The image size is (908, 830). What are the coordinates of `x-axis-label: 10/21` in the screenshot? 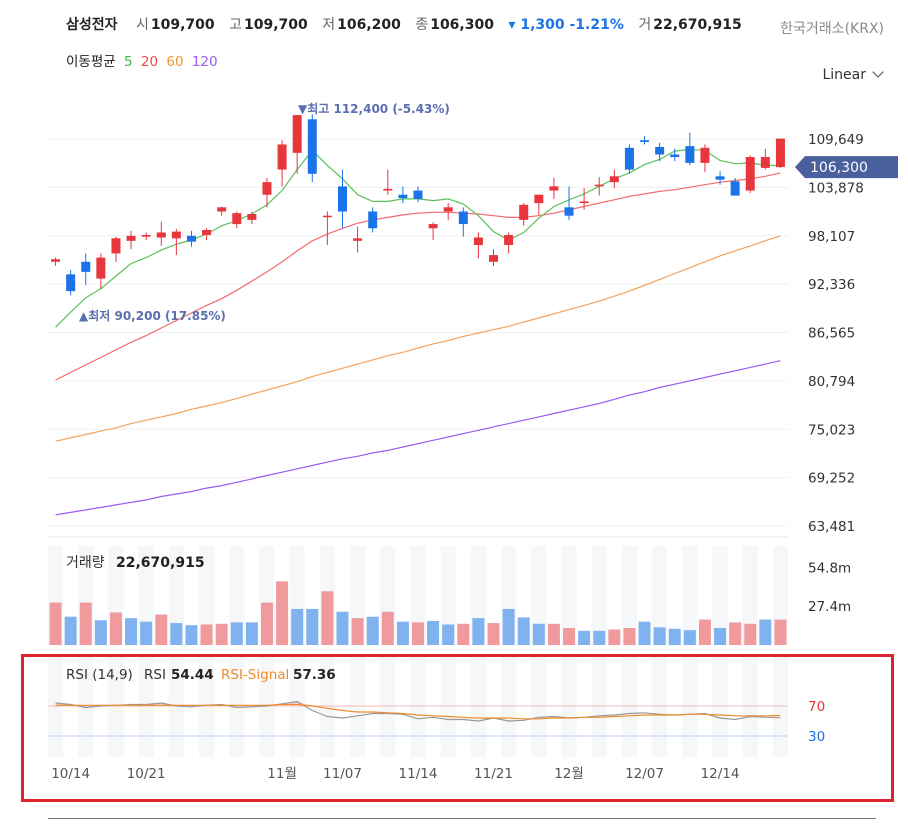 It's located at (146, 774).